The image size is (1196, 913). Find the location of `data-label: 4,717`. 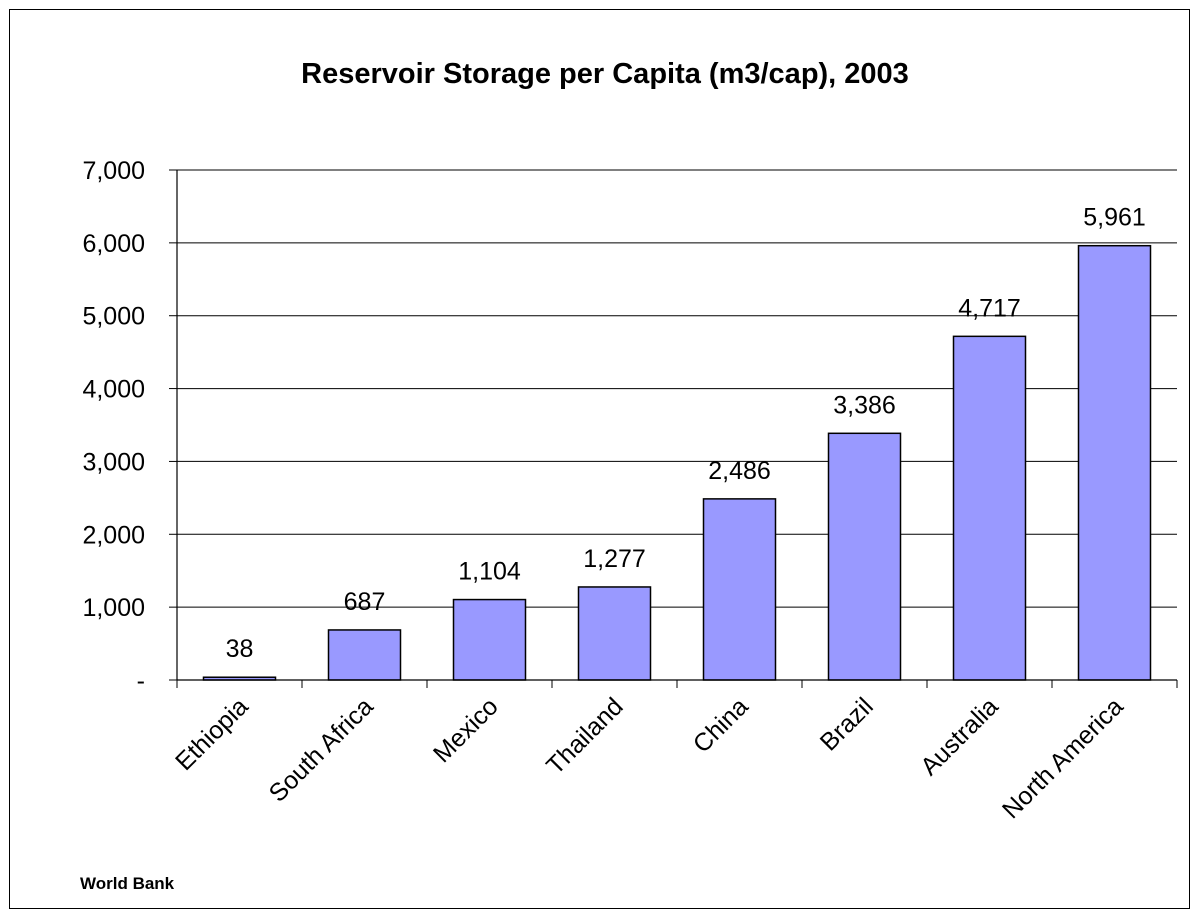

data-label: 4,717 is located at coordinates (989, 308).